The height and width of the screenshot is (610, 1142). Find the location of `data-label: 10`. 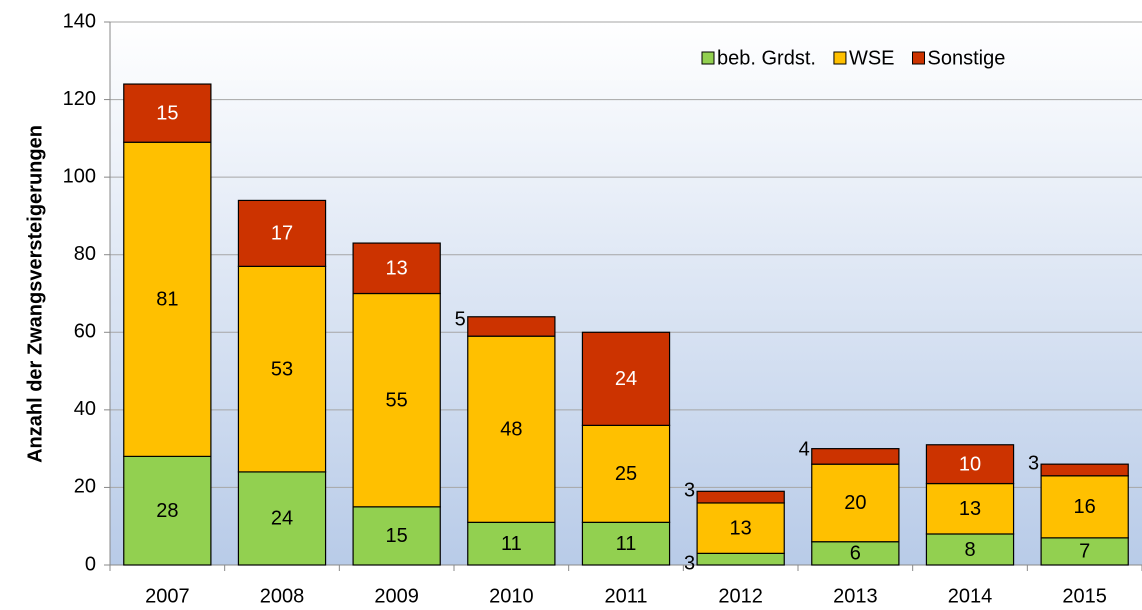

data-label: 10 is located at coordinates (970, 464).